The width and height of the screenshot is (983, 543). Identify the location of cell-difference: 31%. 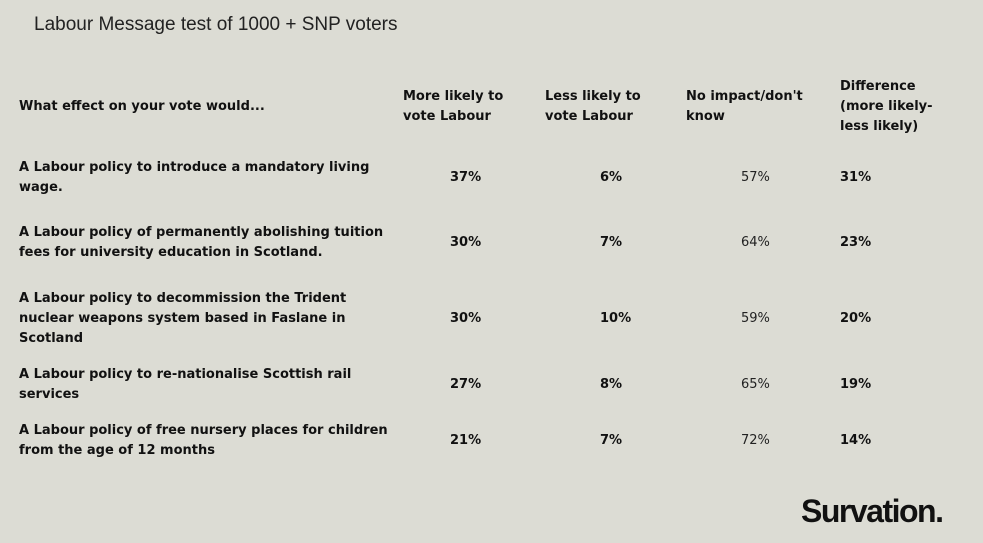
(856, 177).